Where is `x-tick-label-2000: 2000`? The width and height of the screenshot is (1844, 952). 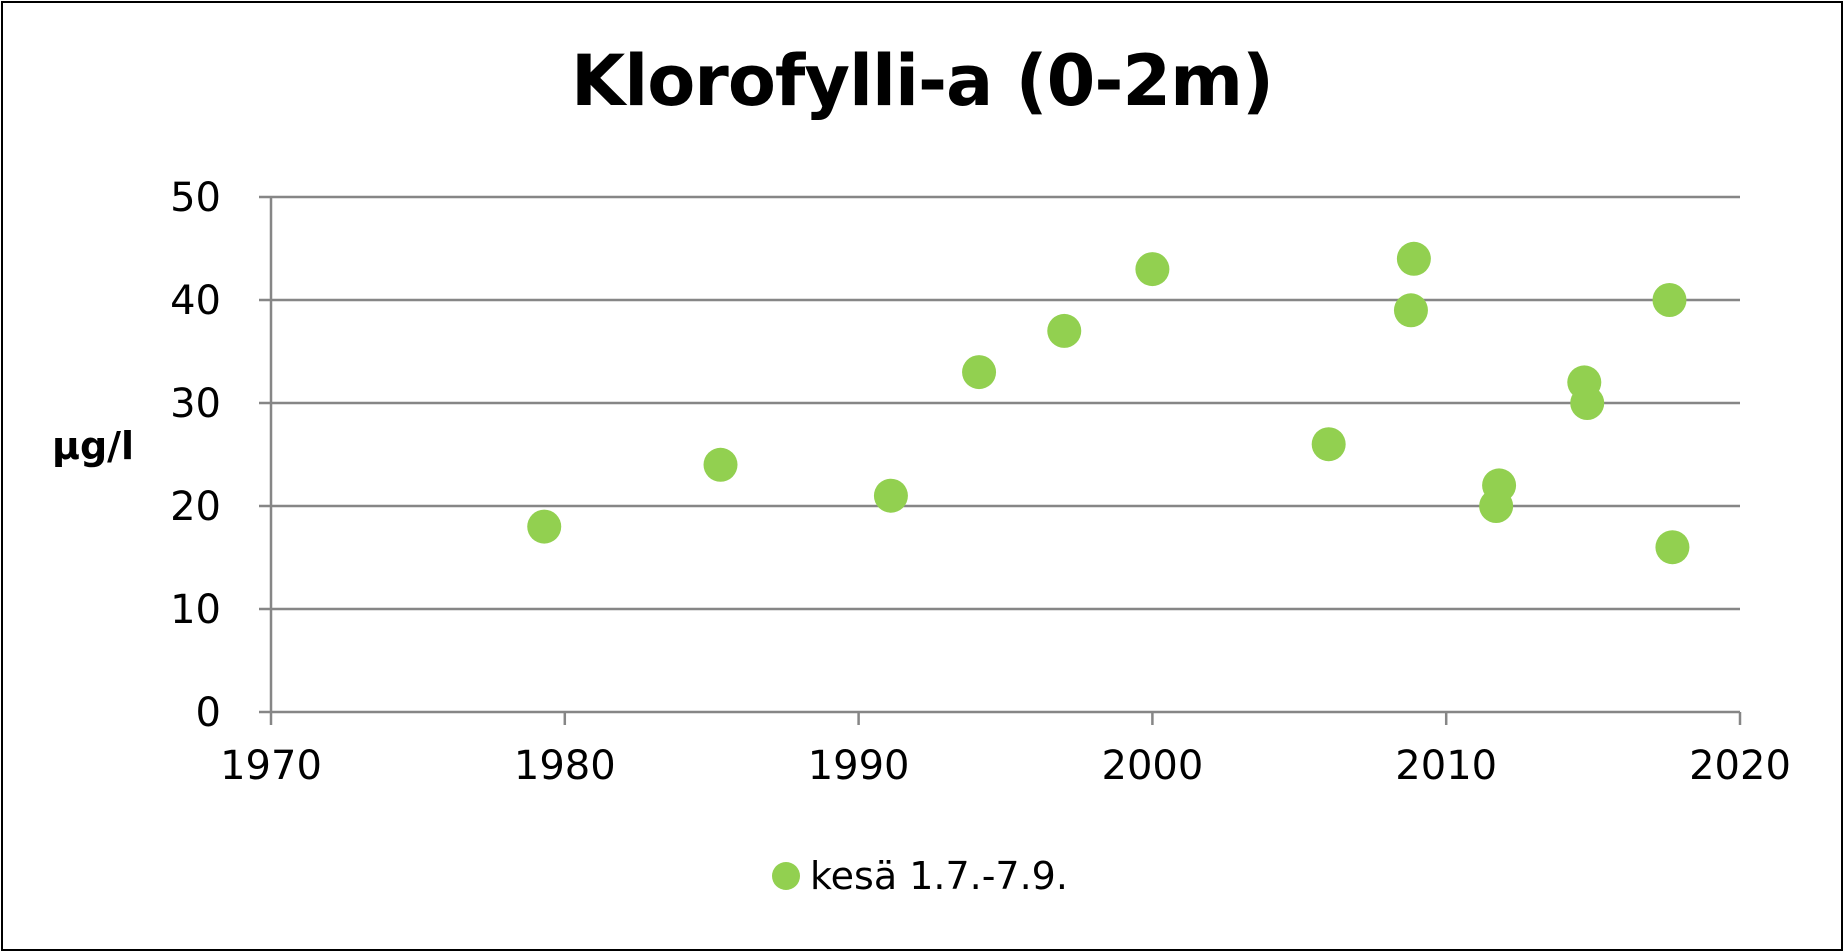 x-tick-label-2000: 2000 is located at coordinates (1153, 766).